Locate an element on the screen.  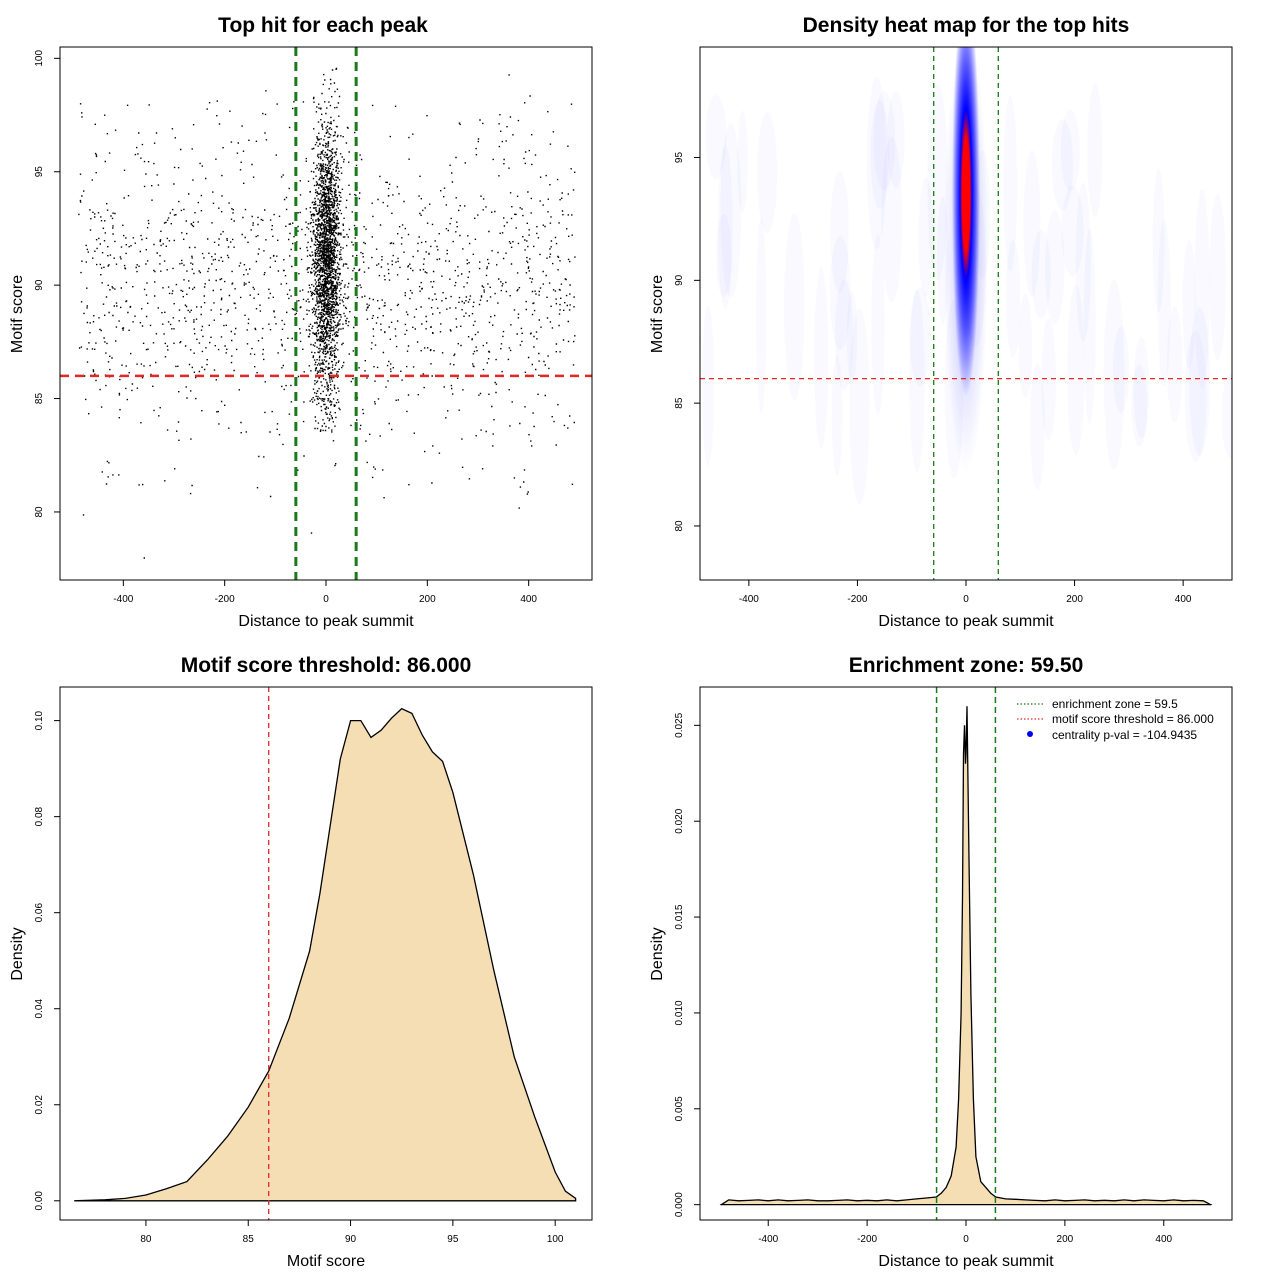
chart-title: Enrichment zone: 59.50 is located at coordinates (966, 665).